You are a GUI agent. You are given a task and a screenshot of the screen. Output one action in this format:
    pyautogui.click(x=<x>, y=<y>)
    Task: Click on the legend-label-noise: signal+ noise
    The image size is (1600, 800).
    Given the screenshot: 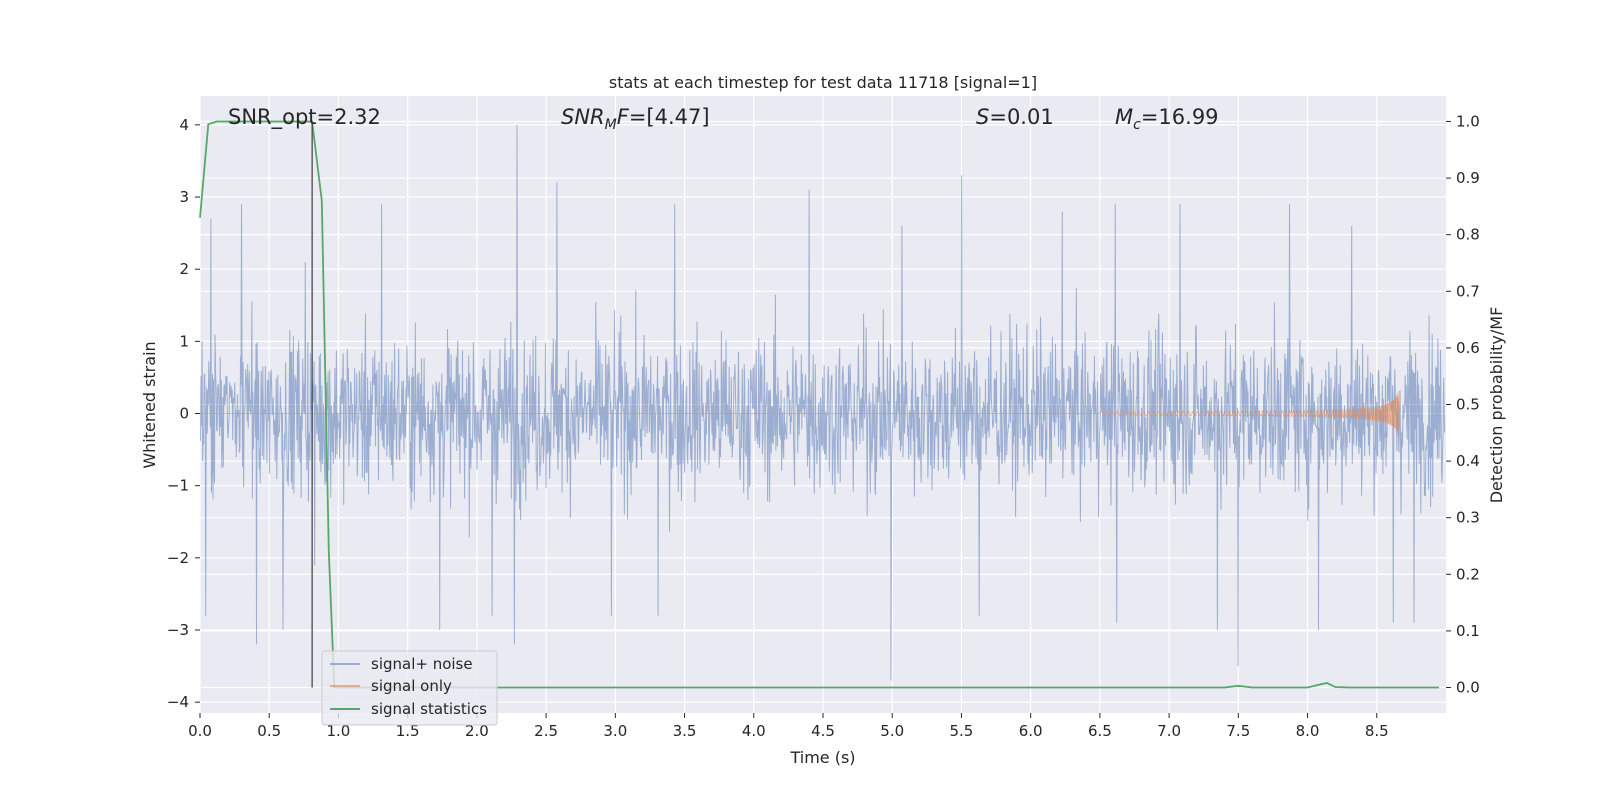 What is the action you would take?
    pyautogui.click(x=422, y=664)
    